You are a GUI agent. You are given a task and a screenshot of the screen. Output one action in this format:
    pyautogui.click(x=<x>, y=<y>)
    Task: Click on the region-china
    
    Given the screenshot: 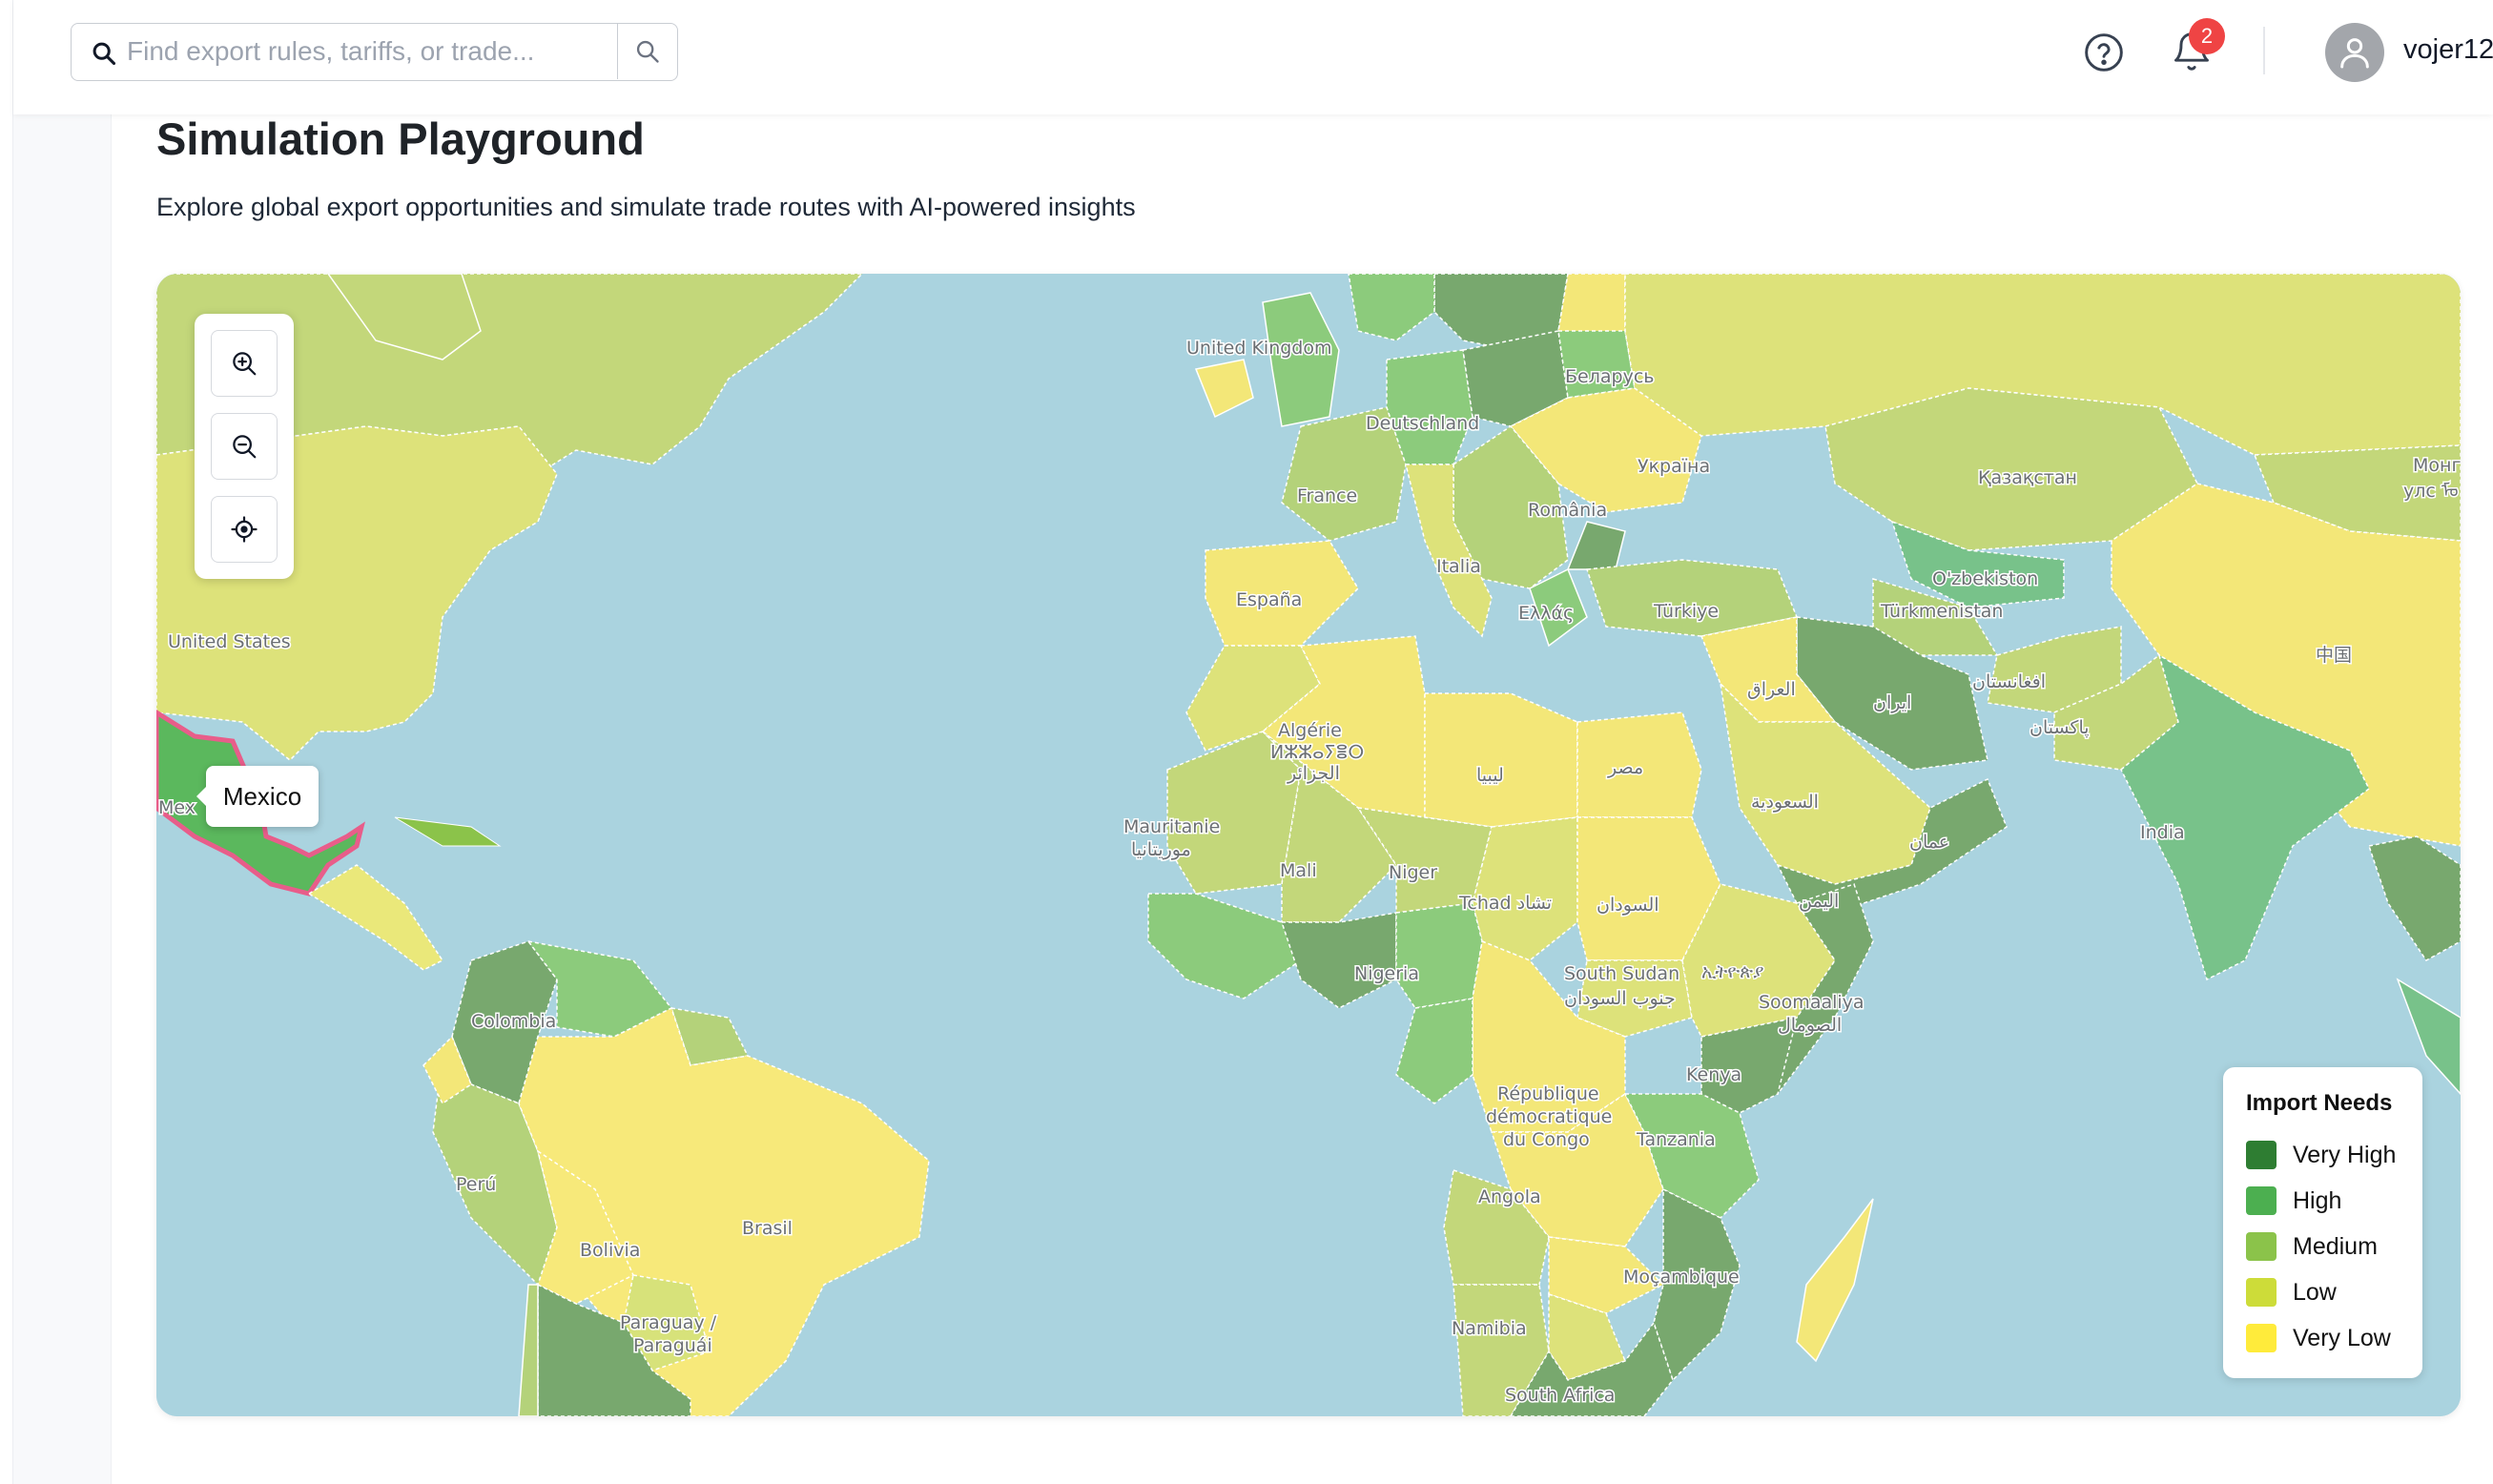 What is the action you would take?
    pyautogui.click(x=2286, y=665)
    